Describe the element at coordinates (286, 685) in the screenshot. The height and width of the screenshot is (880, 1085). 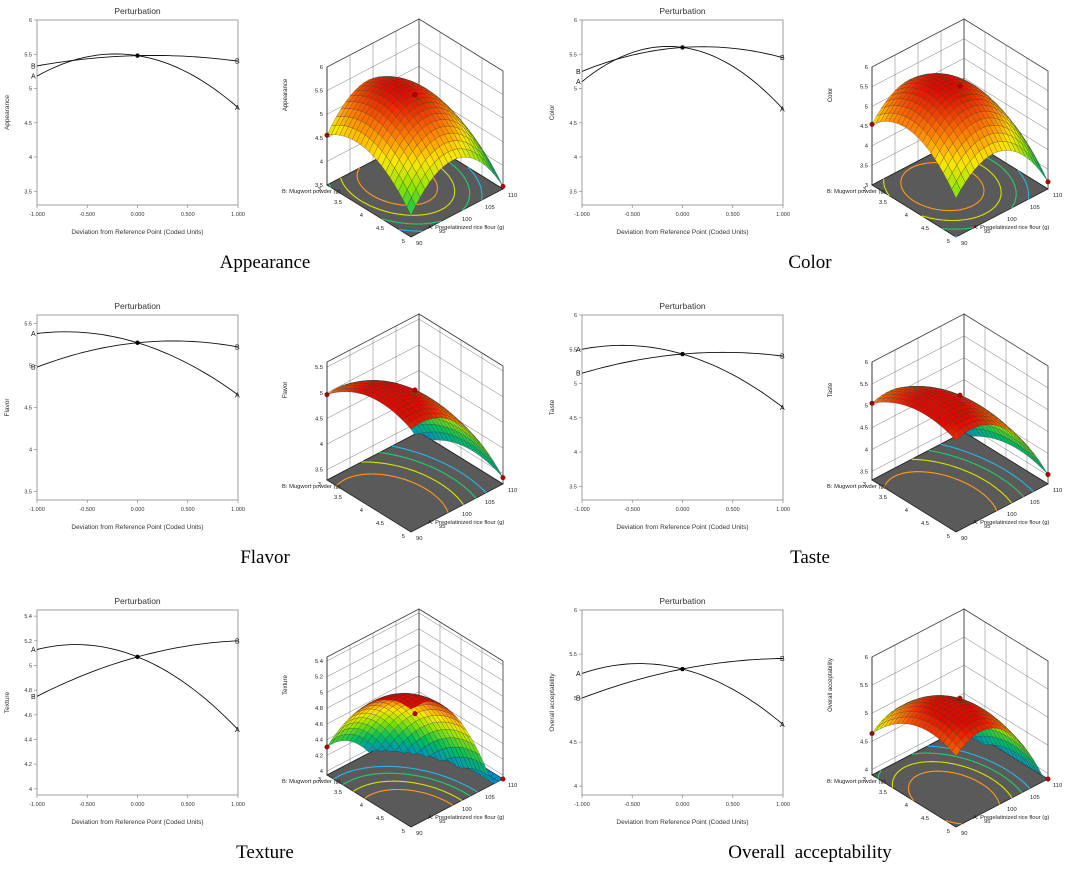
I see `z-axis-label: Texture` at that location.